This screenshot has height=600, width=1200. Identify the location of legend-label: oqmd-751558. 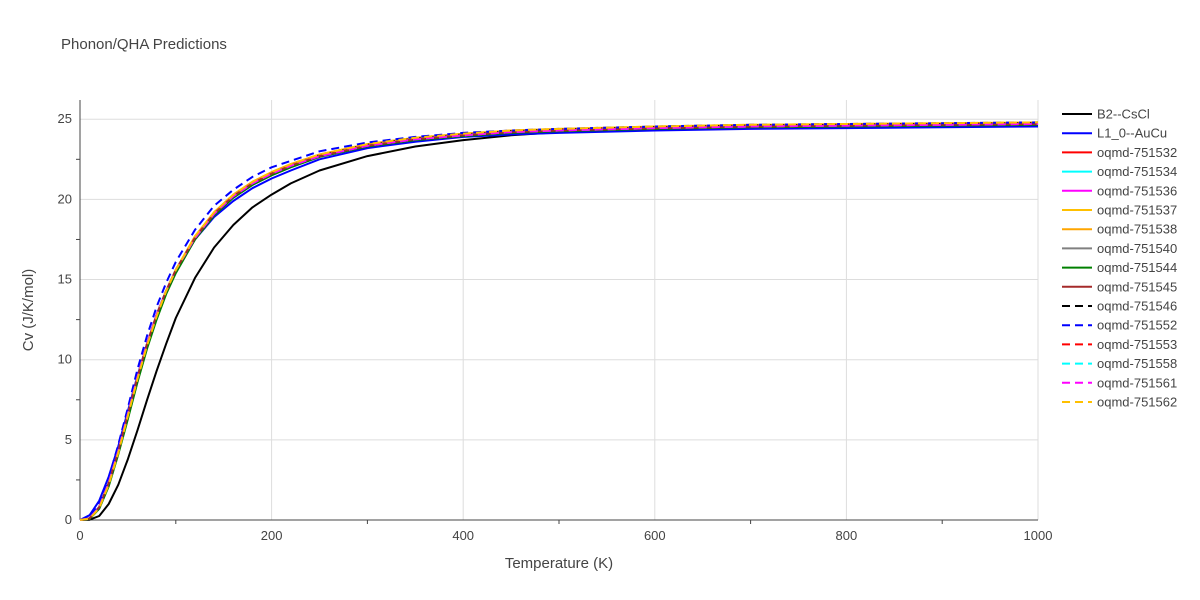
(1137, 363).